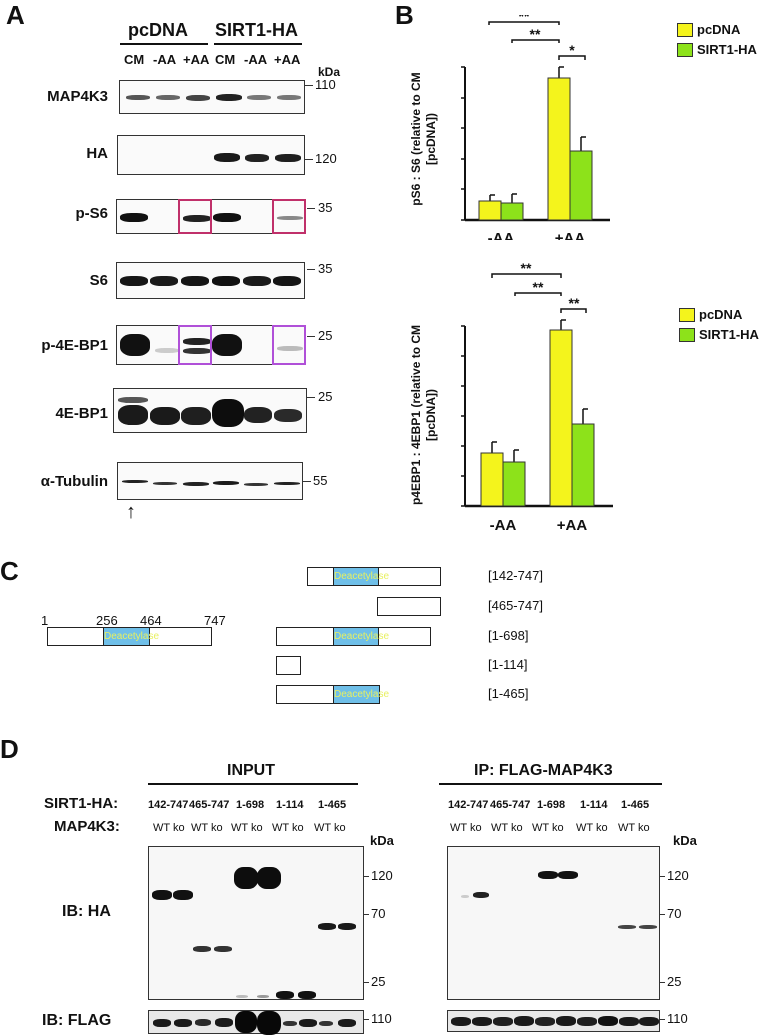  I want to click on legend-swatch-pcdna, so click(687, 315).